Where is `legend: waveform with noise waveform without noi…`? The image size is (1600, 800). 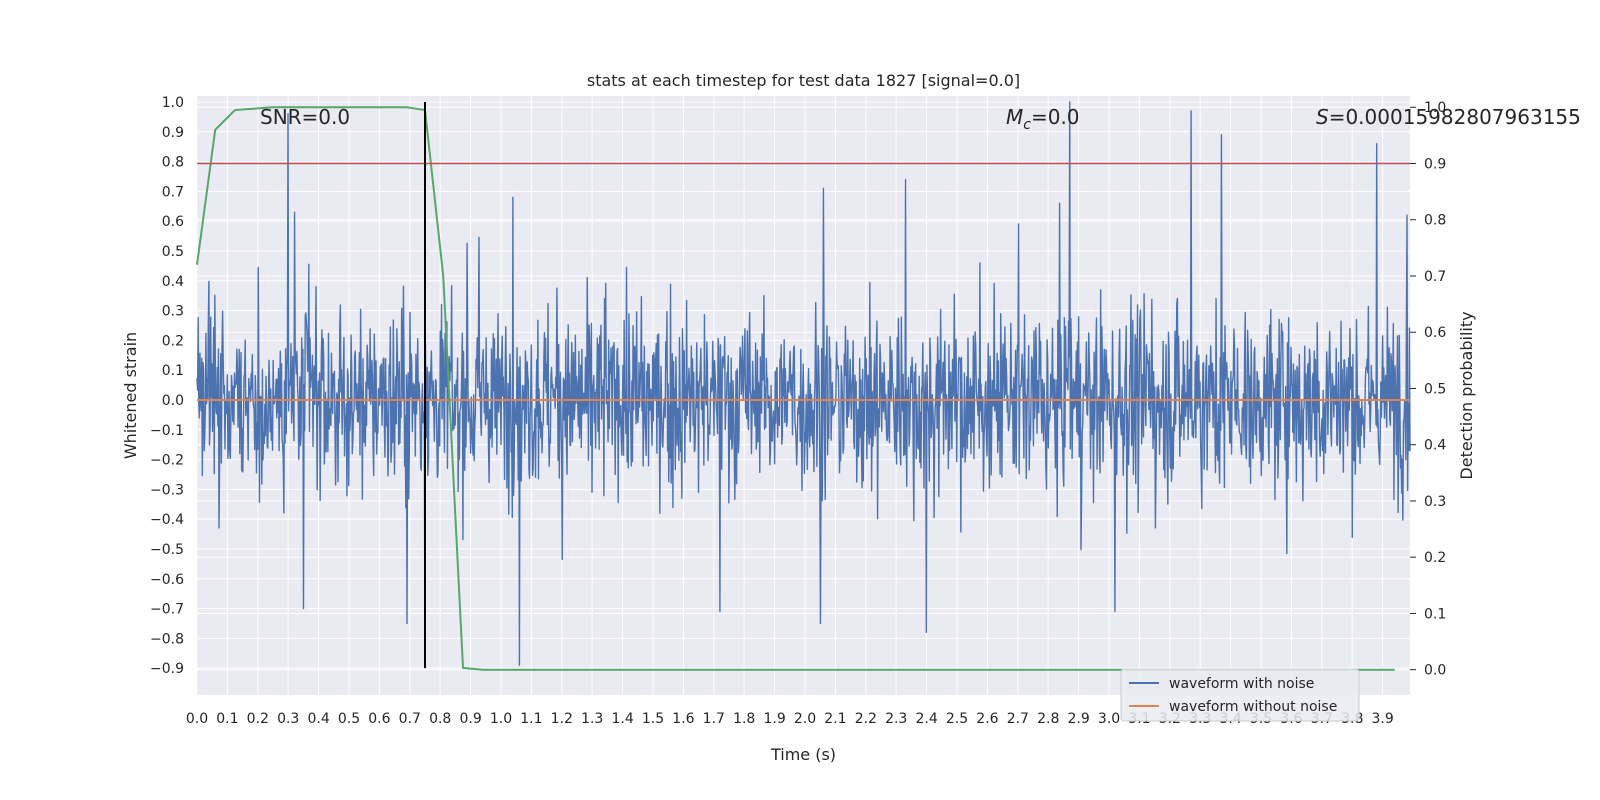 legend: waveform with noise waveform without noi… is located at coordinates (1240, 695).